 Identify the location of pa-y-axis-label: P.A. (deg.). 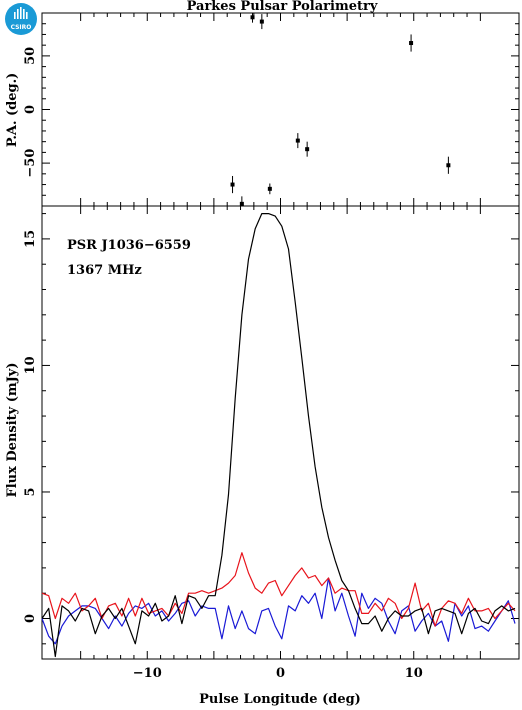
(12, 110).